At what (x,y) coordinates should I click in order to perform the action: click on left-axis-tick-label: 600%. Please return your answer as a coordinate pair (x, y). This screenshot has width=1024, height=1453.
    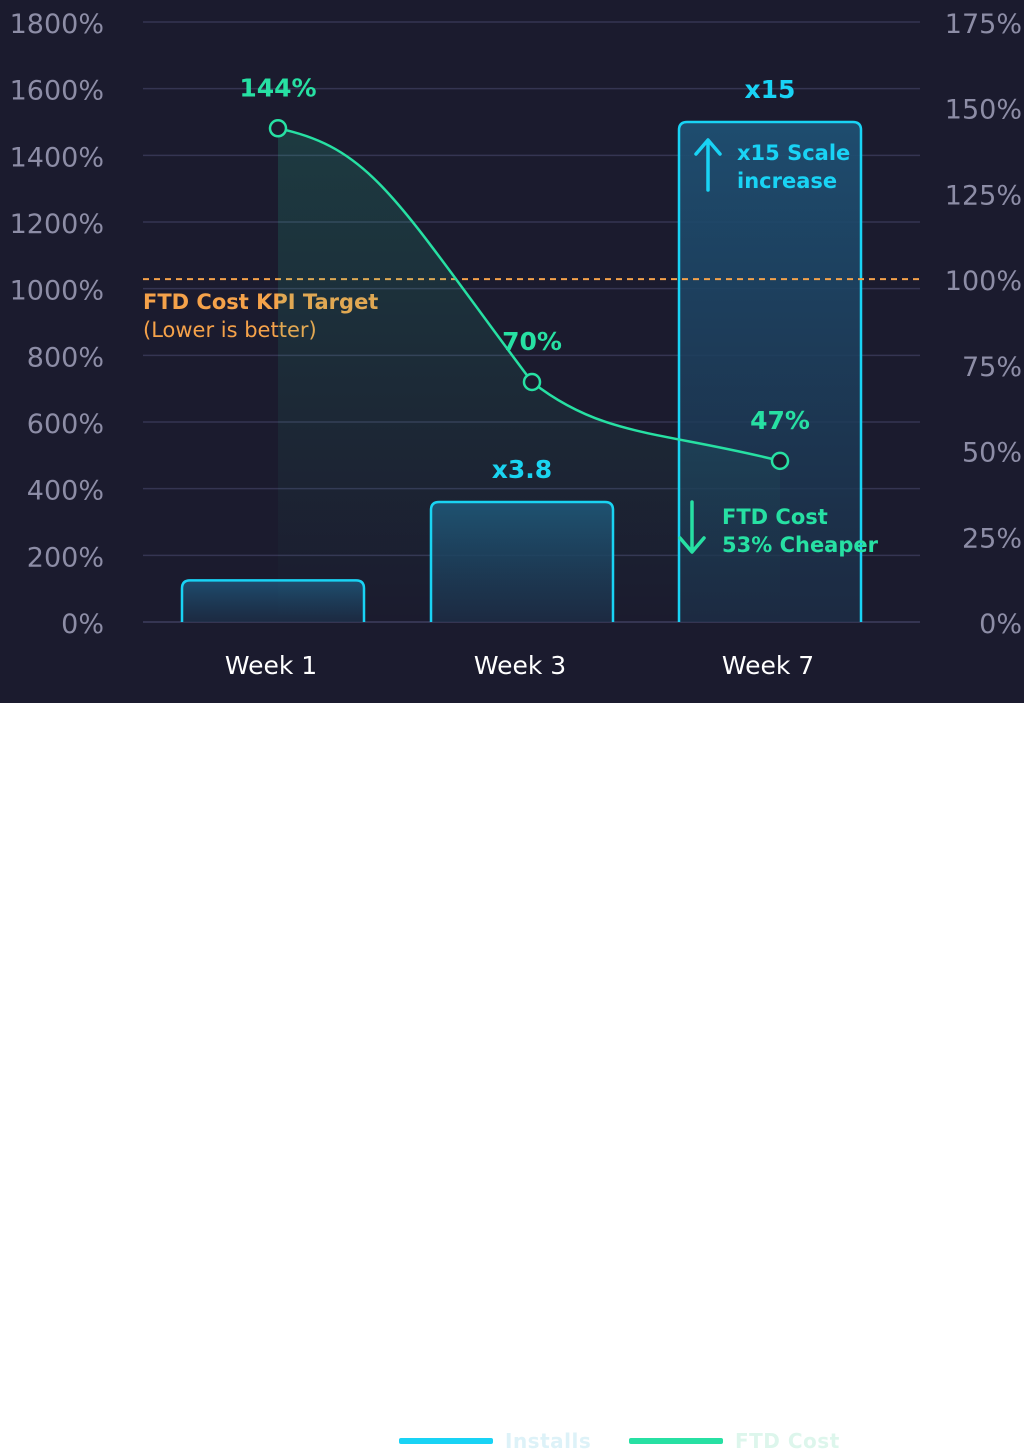
    Looking at the image, I should click on (65, 424).